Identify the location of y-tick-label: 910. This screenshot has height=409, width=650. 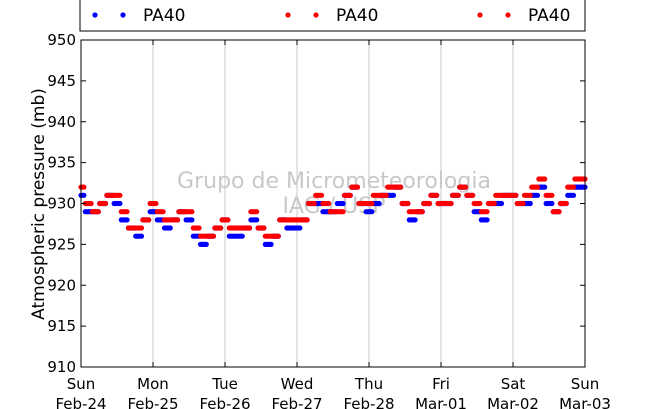
(61, 367).